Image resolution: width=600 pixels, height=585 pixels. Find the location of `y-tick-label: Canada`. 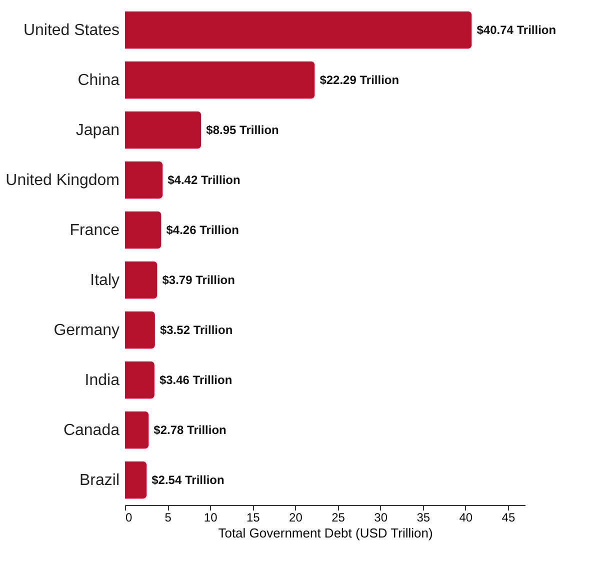

y-tick-label: Canada is located at coordinates (91, 430).